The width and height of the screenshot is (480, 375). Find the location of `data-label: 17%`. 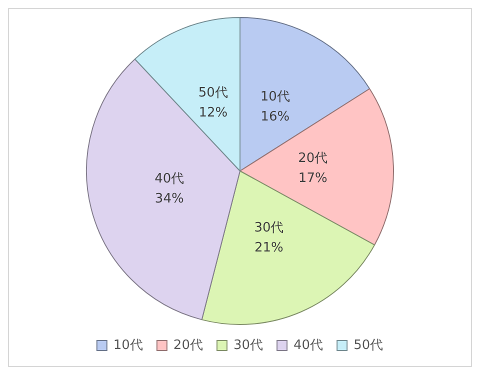

data-label: 17% is located at coordinates (313, 178).